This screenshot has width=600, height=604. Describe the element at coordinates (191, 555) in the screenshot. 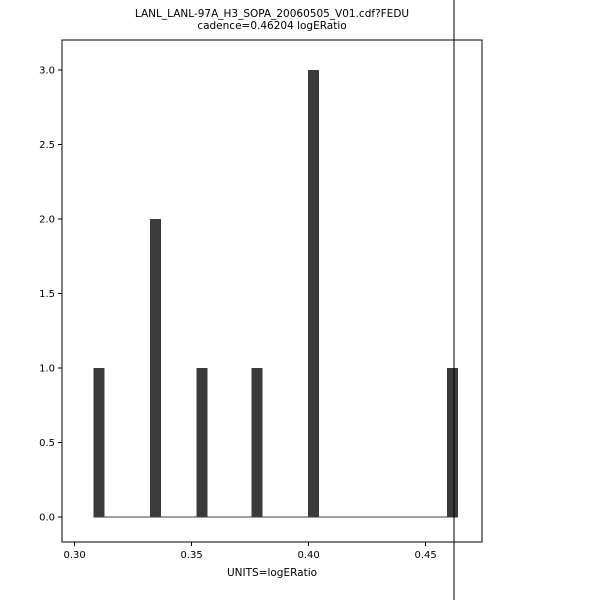

I see `x-axis-tick-label: 0.35` at that location.